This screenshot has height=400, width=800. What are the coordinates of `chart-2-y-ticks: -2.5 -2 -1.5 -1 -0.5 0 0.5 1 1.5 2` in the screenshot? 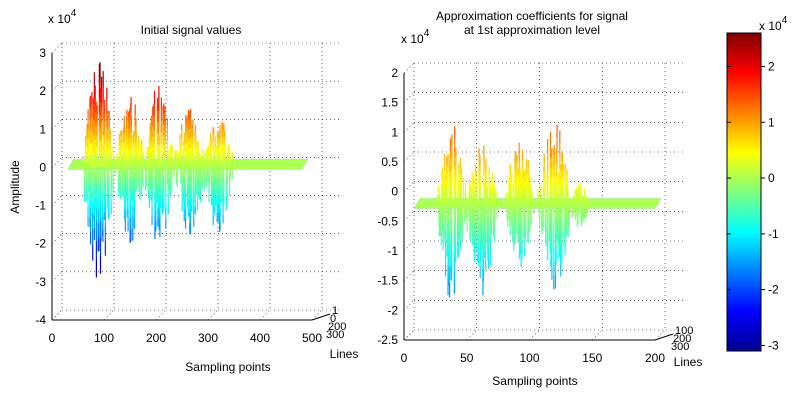 It's located at (387, 206).